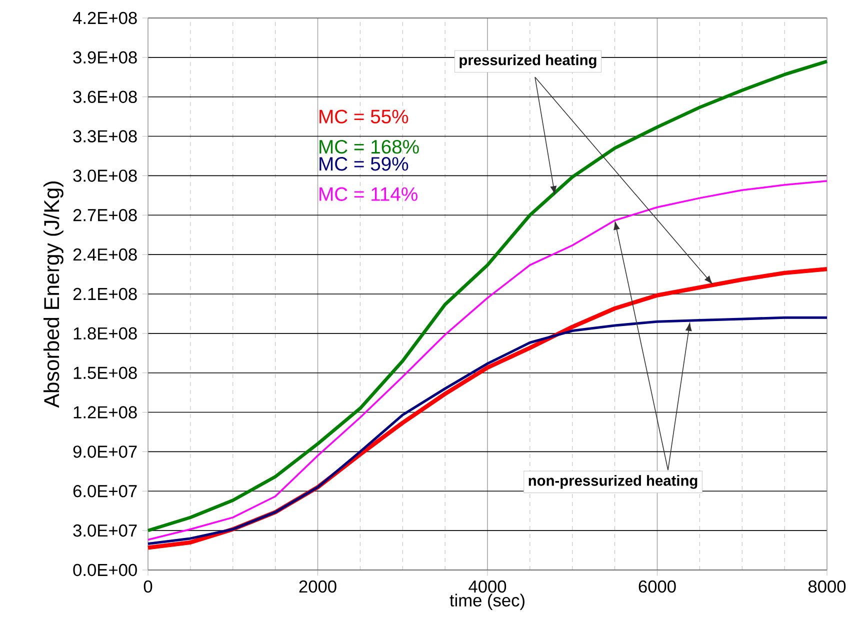  I want to click on x-tick-label: 8000, so click(827, 586).